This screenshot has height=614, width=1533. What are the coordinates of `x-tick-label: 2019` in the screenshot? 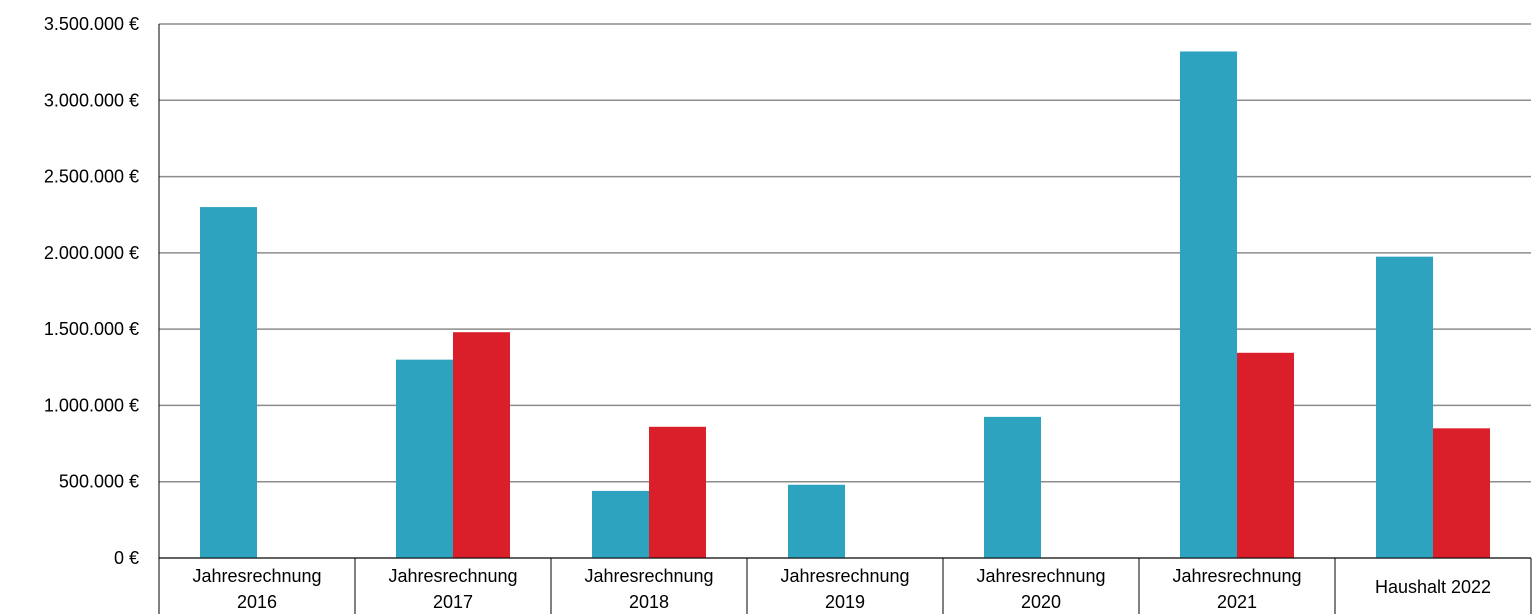 It's located at (845, 602).